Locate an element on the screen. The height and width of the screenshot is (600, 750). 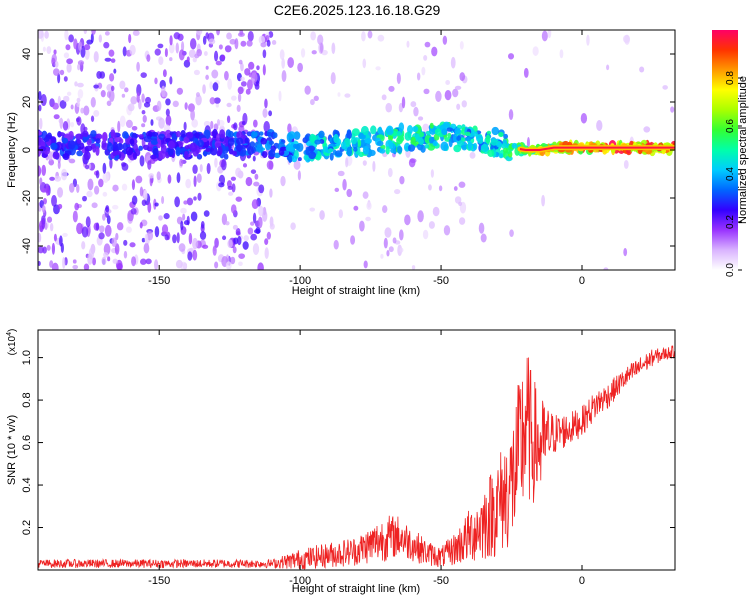
colorbar-tick-label: 0.0 is located at coordinates (730, 270).